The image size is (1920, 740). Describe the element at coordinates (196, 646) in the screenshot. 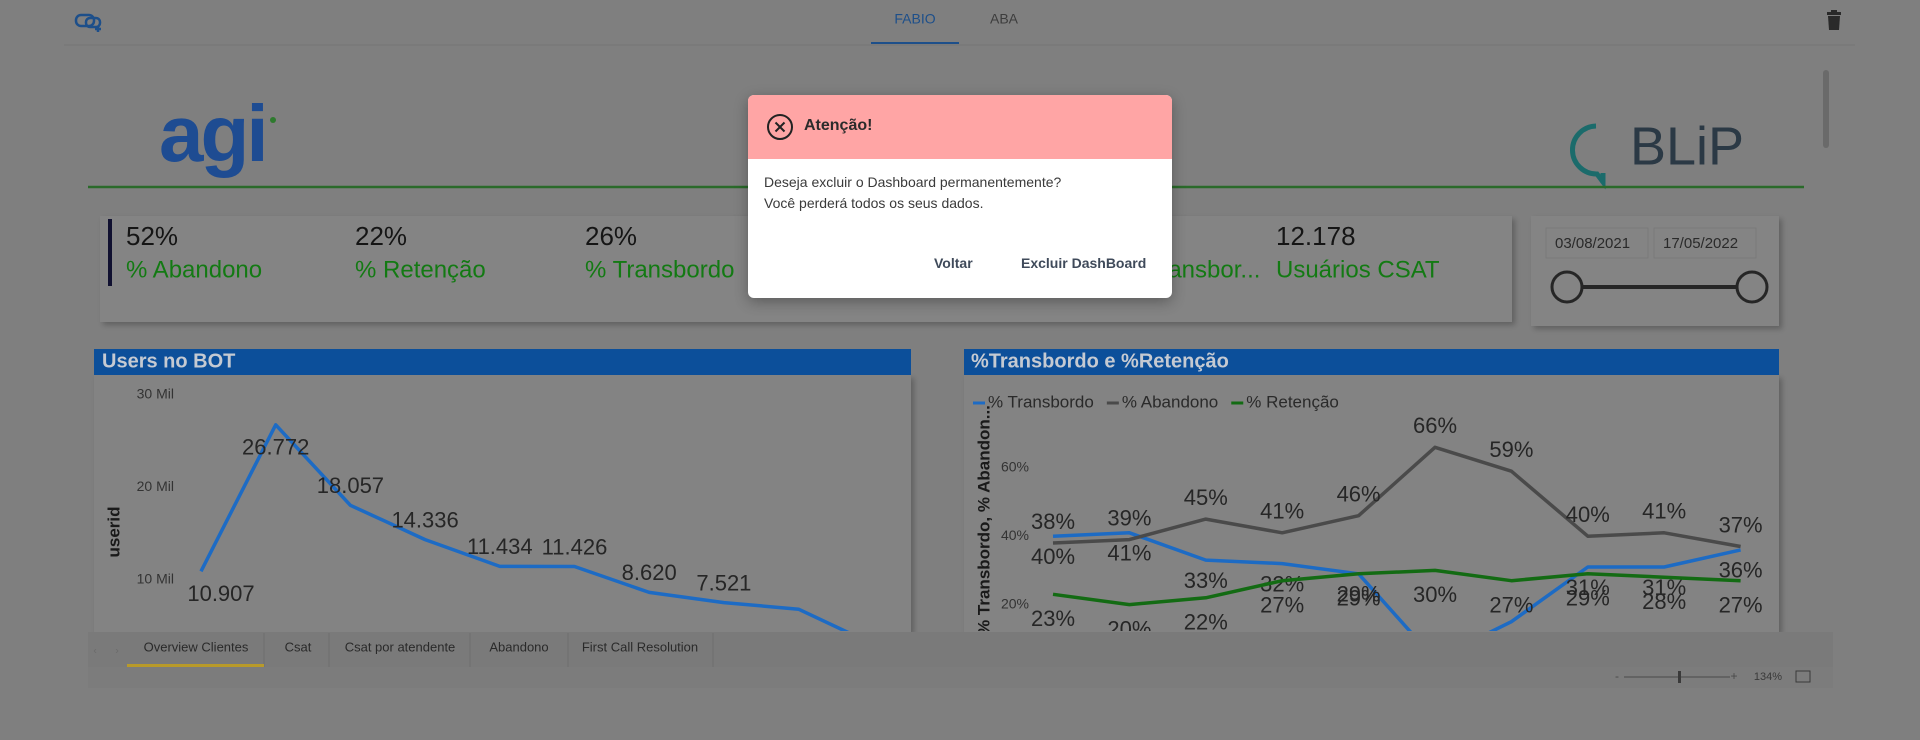

I see `page-tab: Overview Clientes` at that location.